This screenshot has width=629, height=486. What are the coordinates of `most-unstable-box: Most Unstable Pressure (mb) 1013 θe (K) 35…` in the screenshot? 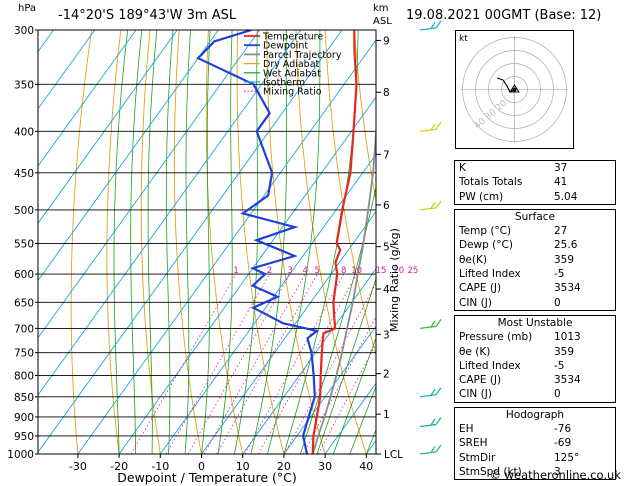 It's located at (535, 358).